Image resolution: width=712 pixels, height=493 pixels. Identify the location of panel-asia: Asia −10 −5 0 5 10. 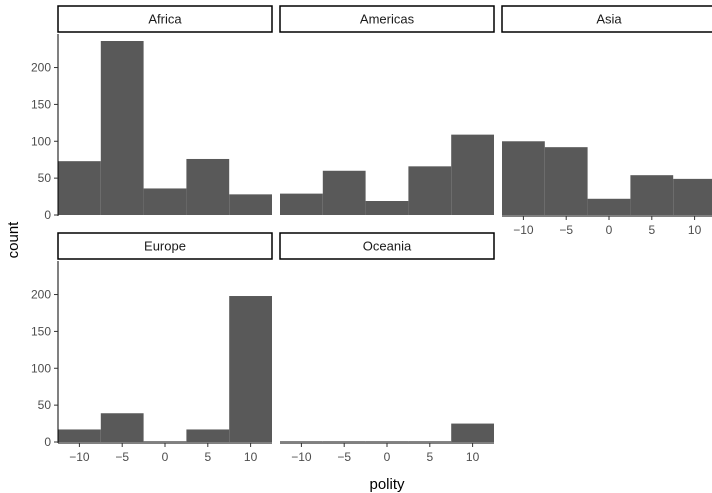
(606, 121).